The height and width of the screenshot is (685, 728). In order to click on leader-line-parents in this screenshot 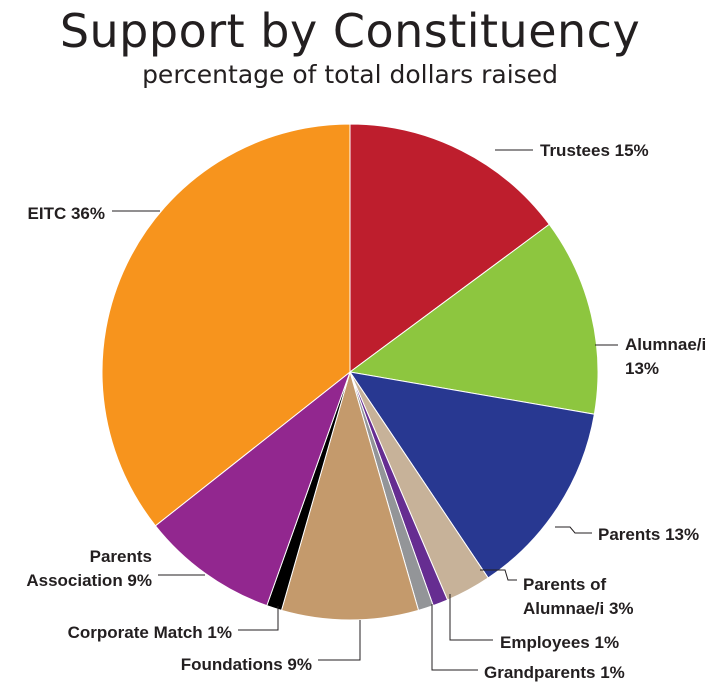, I will do `click(573, 530)`.